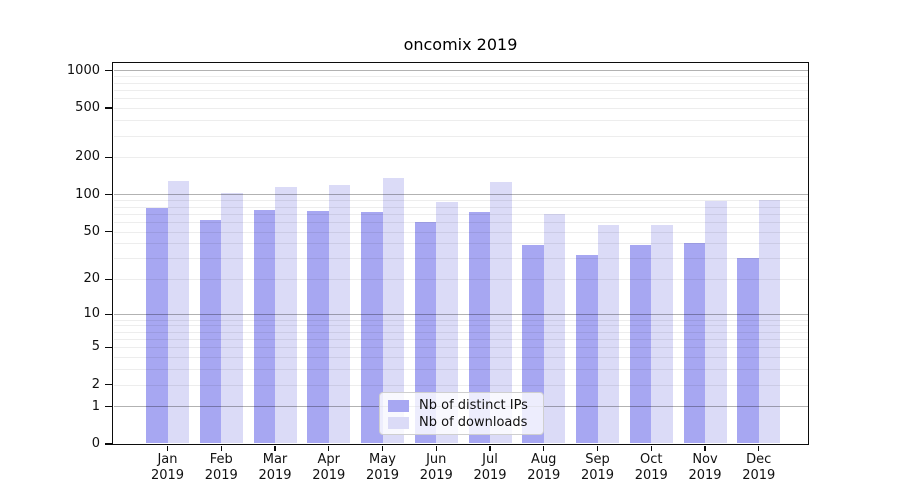 This screenshot has width=900, height=500. What do you see at coordinates (83, 70) in the screenshot?
I see `y-tick-label: 1000` at bounding box center [83, 70].